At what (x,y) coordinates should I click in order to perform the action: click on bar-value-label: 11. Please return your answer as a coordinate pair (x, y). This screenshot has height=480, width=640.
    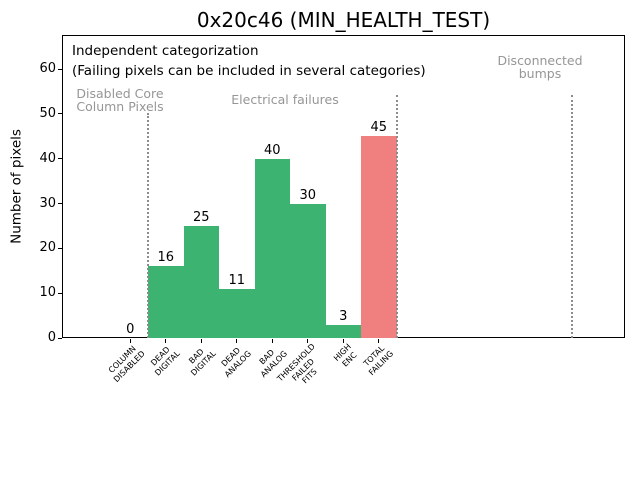
    Looking at the image, I should click on (237, 280).